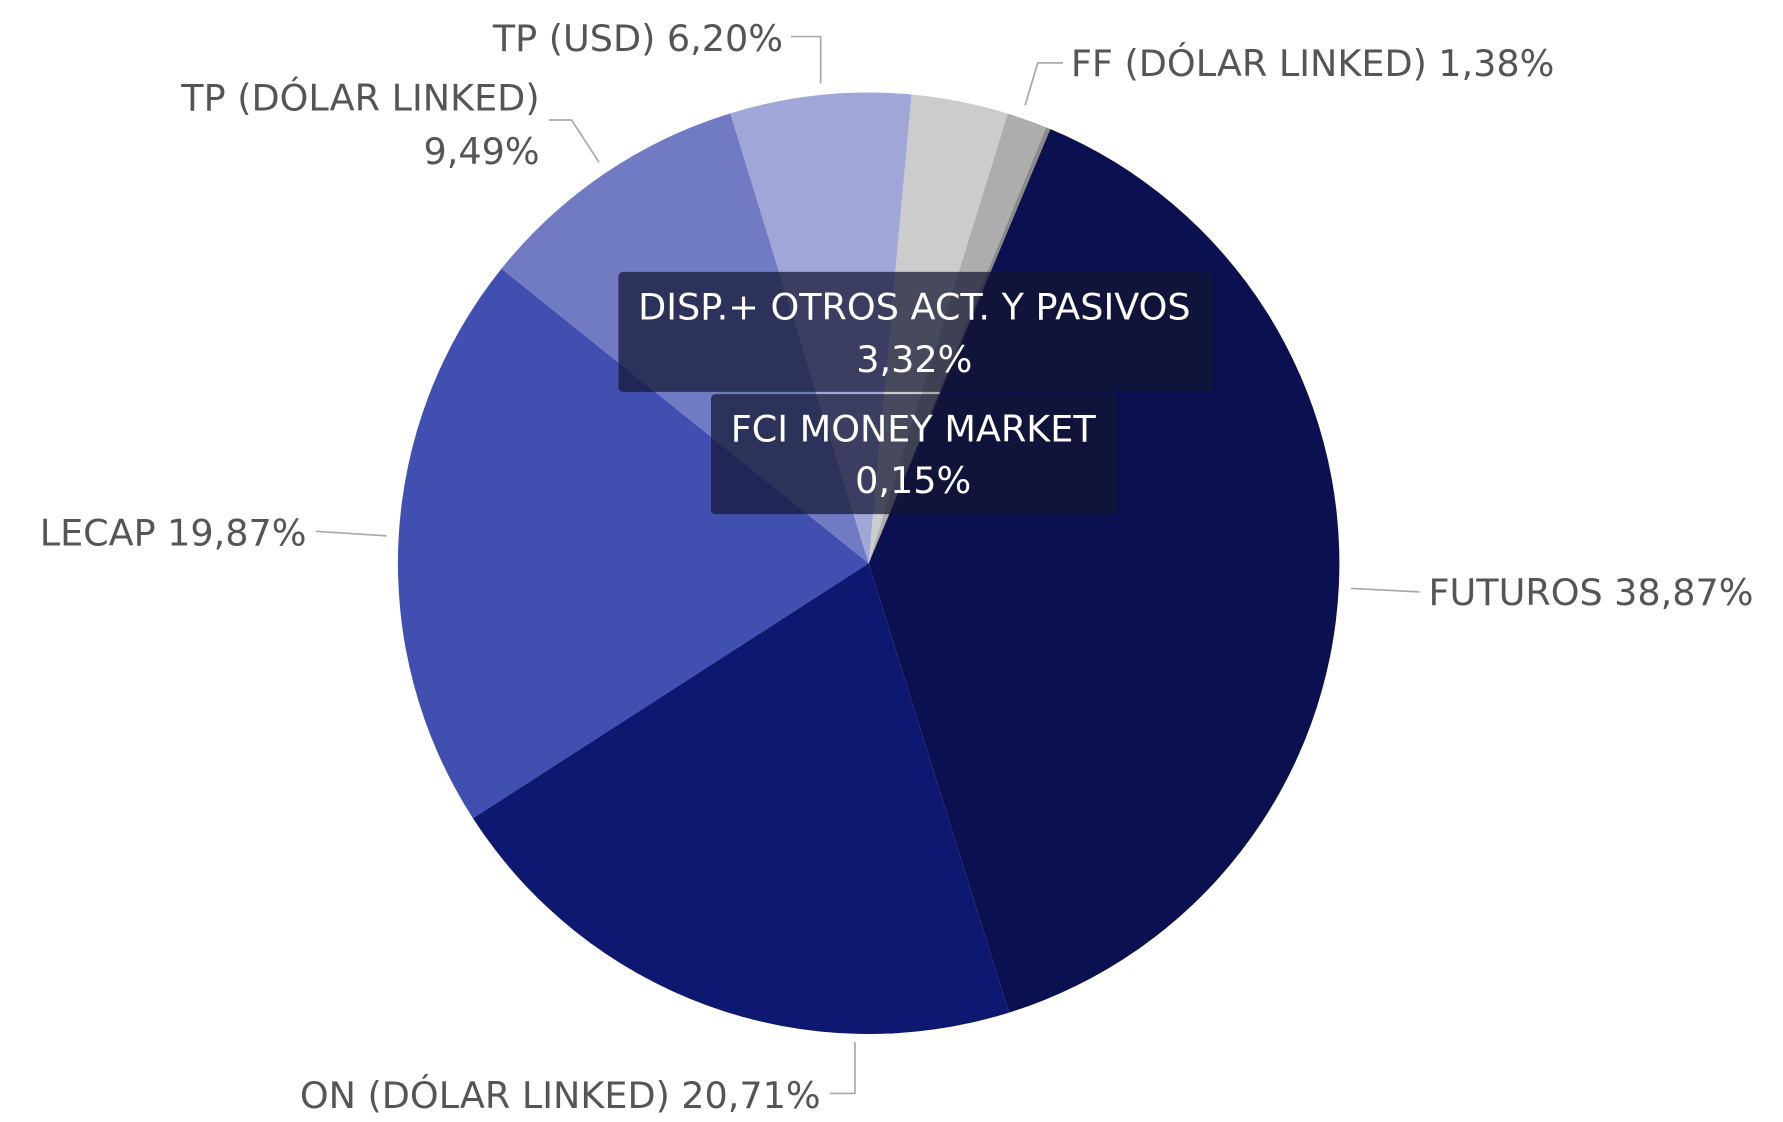  What do you see at coordinates (485, 1094) in the screenshot?
I see `category-name: ON (DÓLAR LINKED)` at bounding box center [485, 1094].